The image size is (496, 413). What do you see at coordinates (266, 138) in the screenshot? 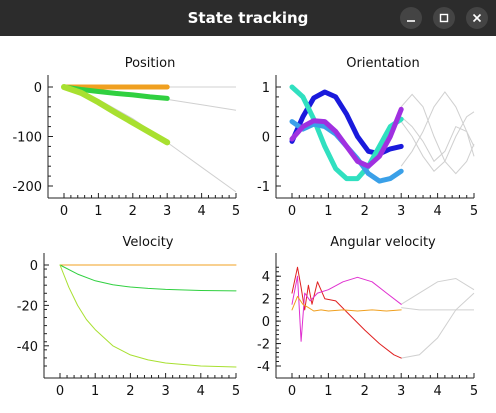
I see `orientation-ytick-label: 0` at bounding box center [266, 138].